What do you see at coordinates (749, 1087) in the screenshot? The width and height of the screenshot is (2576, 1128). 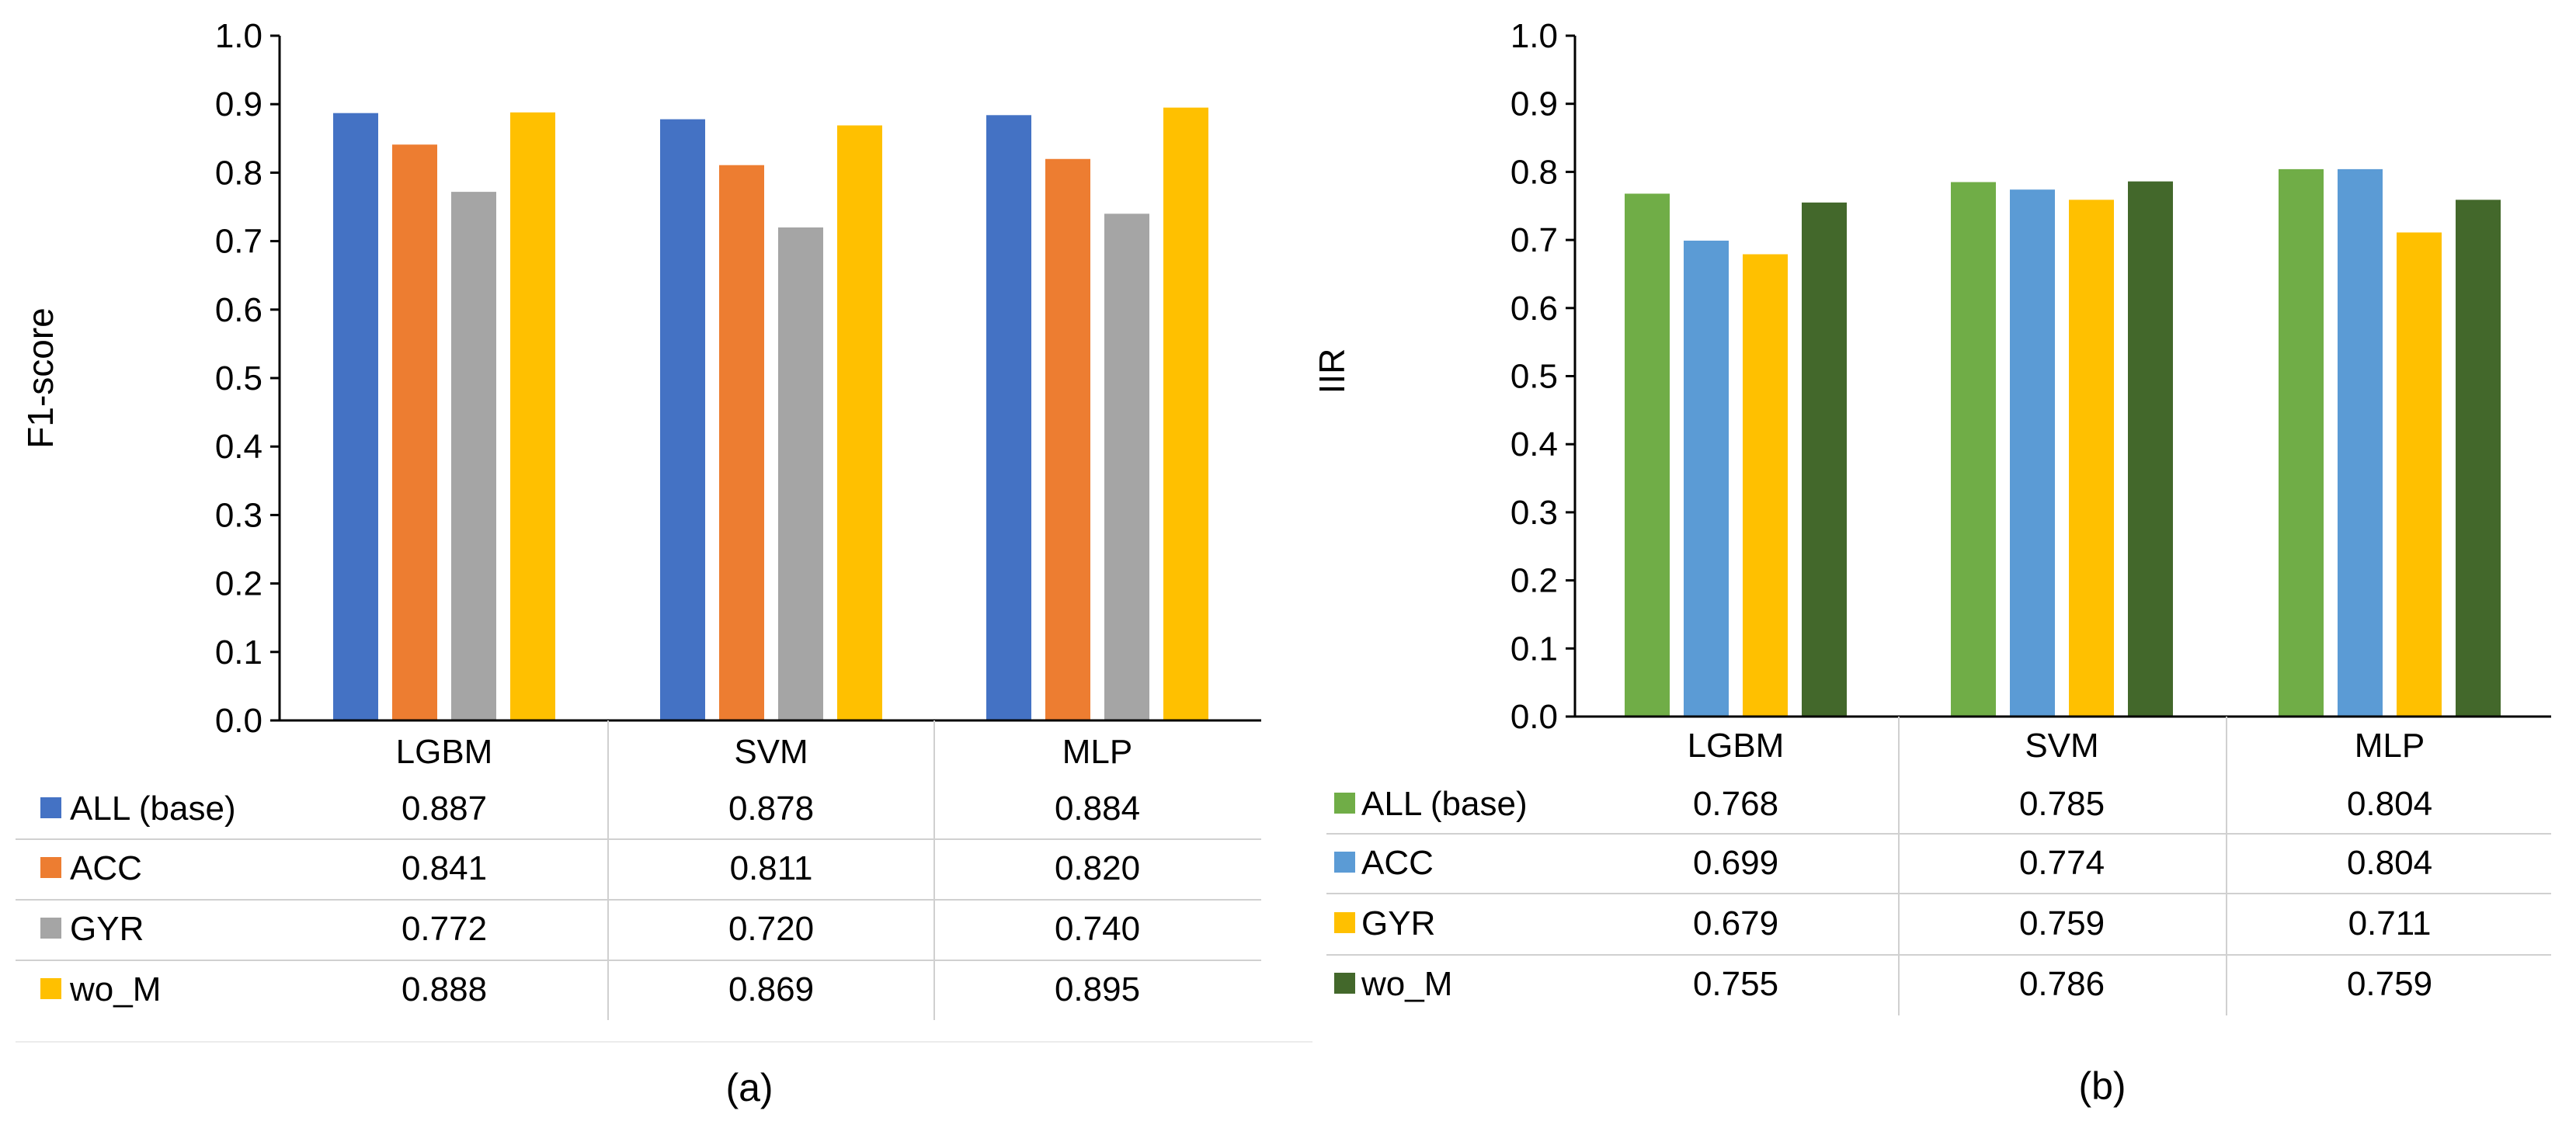 I see `panel-label: (a)` at bounding box center [749, 1087].